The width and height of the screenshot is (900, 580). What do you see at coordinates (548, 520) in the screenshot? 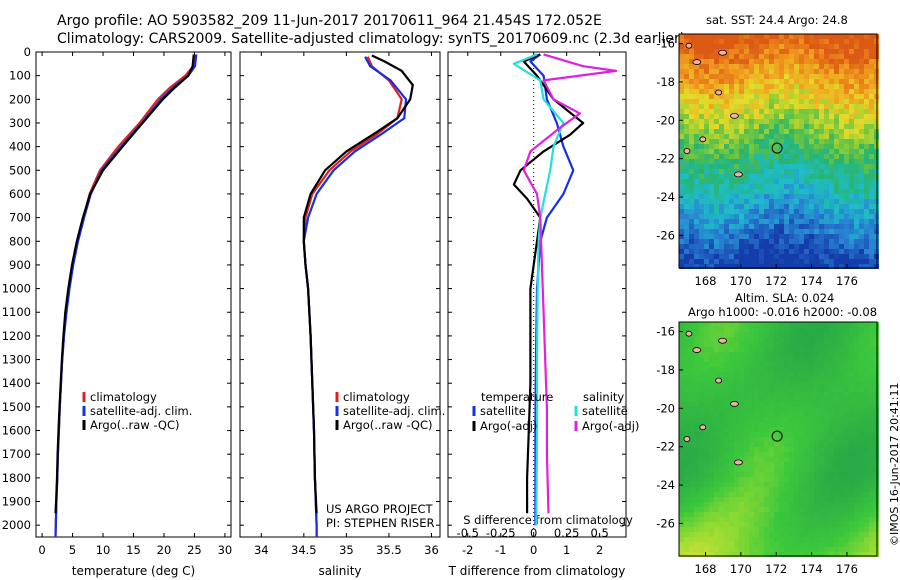
I see `differences-xlabel-top: S difference from climatology` at bounding box center [548, 520].